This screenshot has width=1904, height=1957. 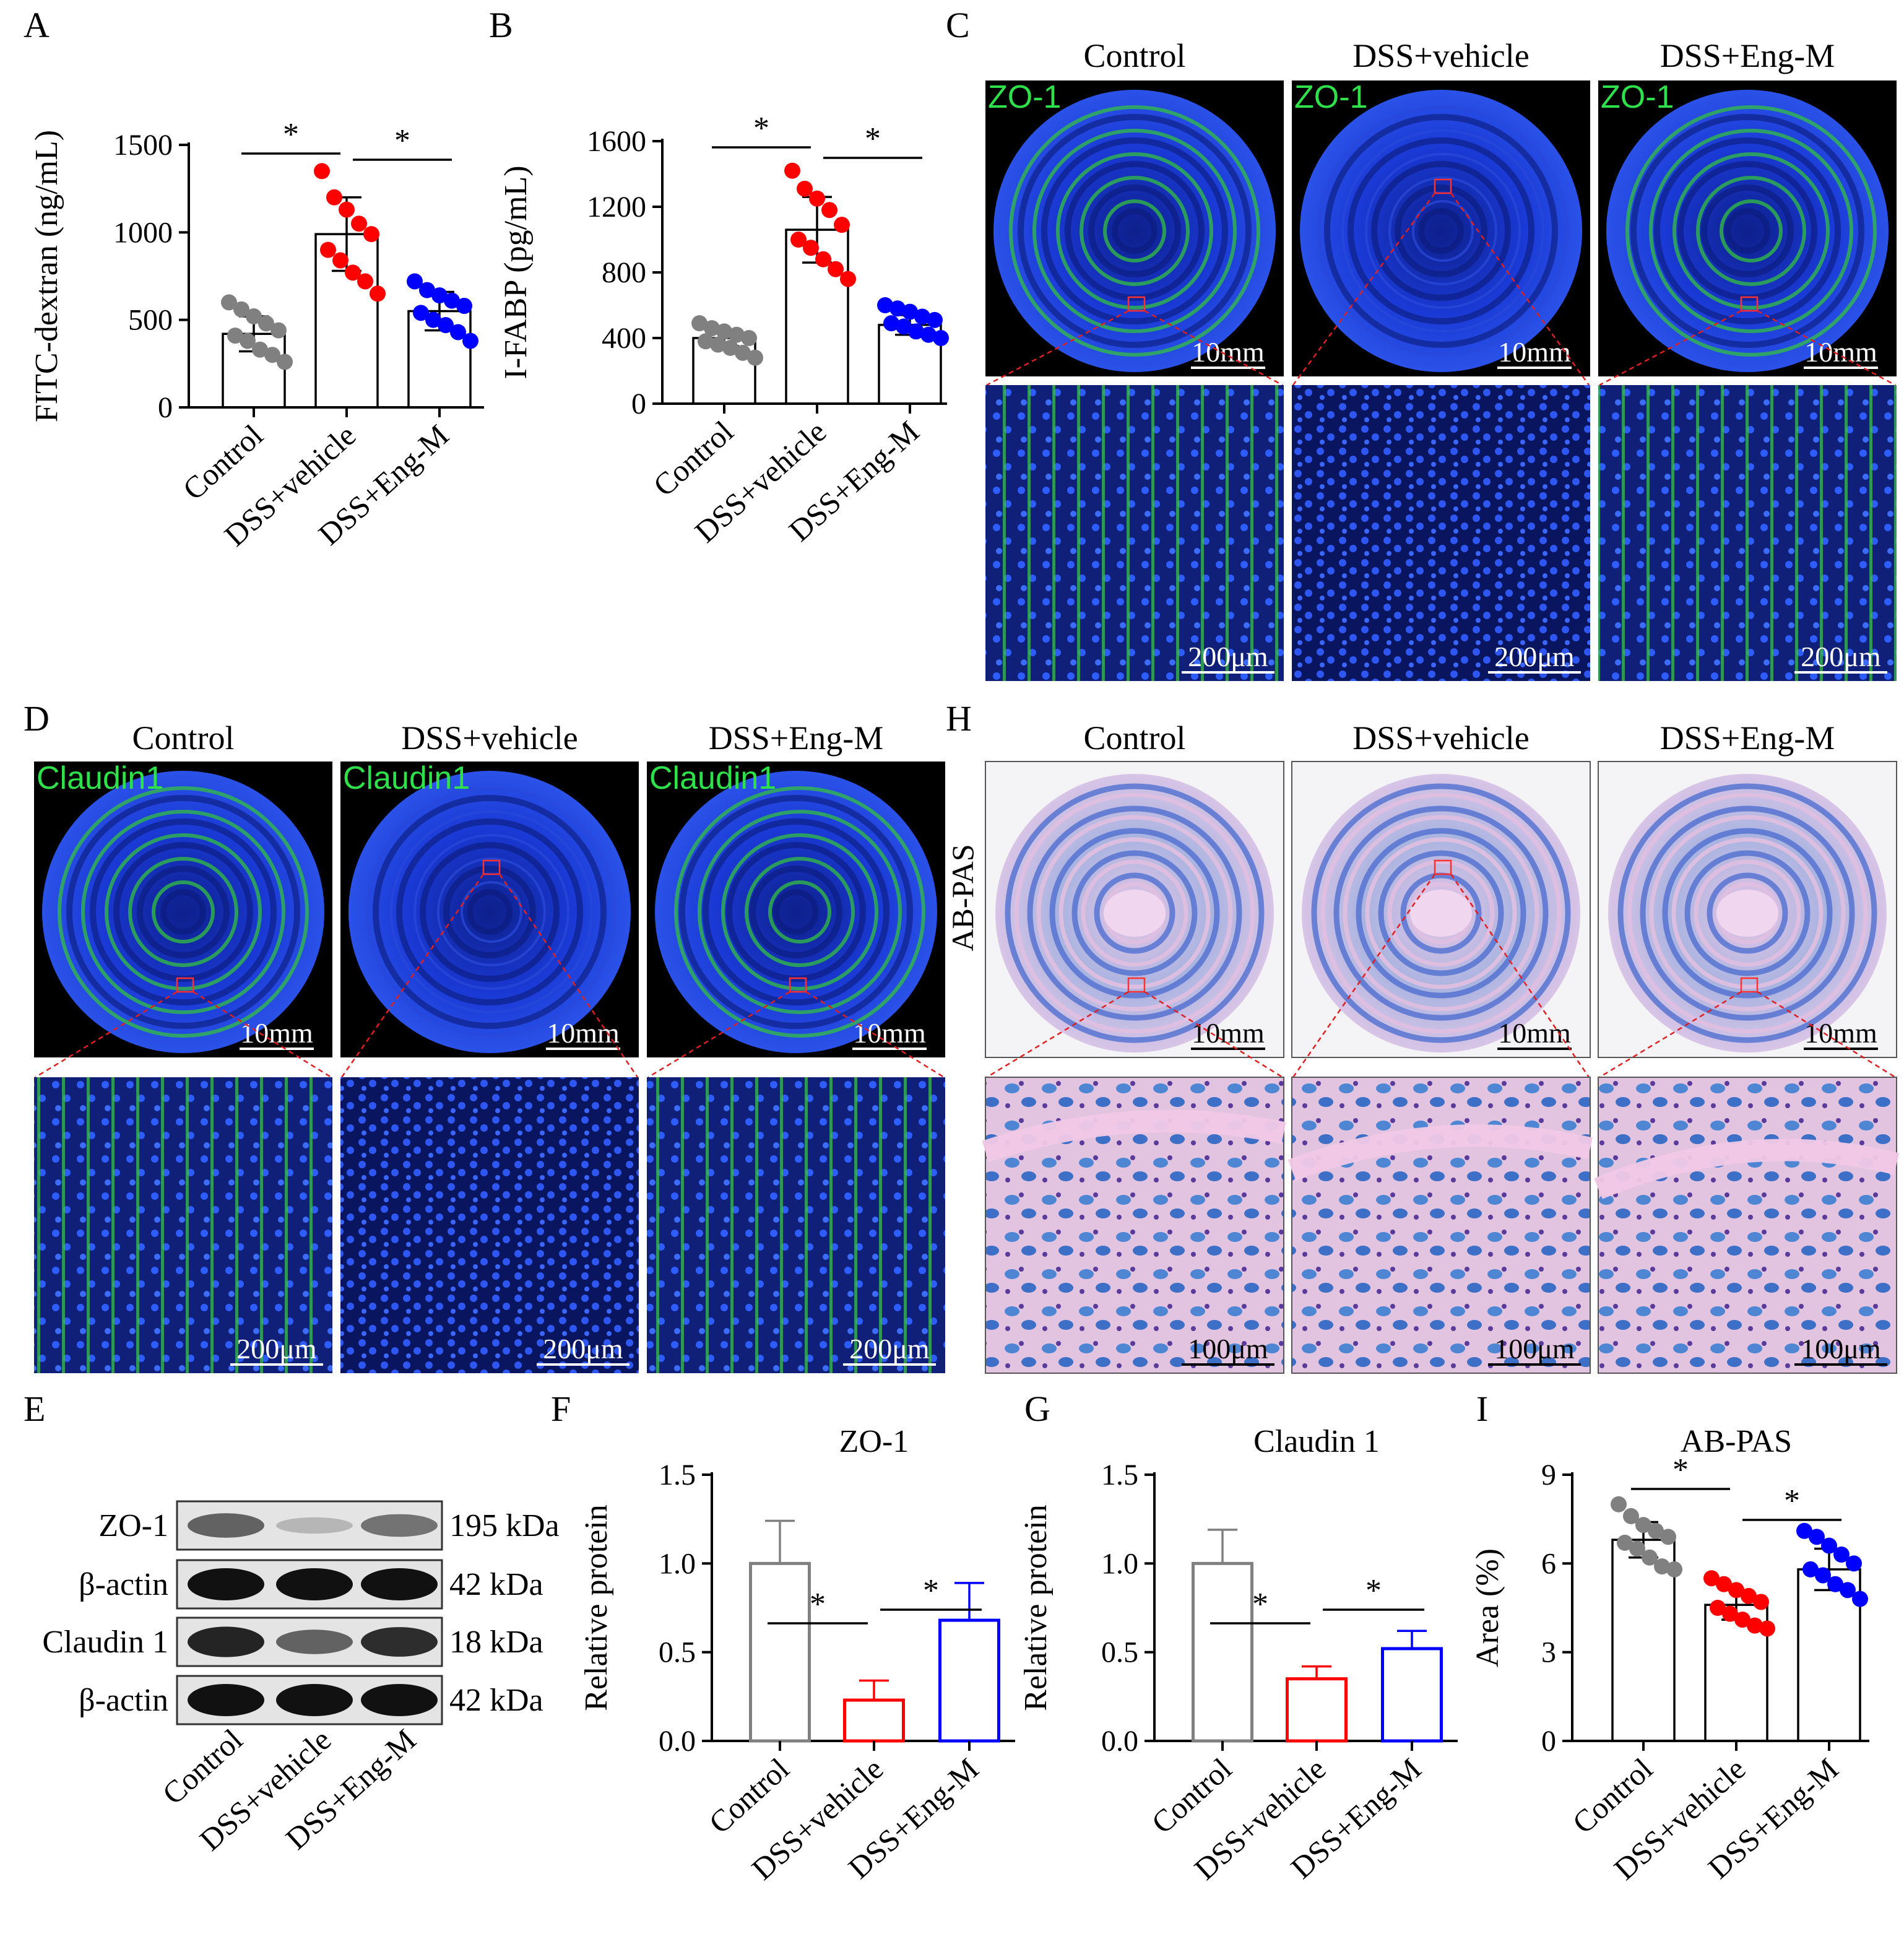 What do you see at coordinates (959, 718) in the screenshot?
I see `panel-letter-H: H` at bounding box center [959, 718].